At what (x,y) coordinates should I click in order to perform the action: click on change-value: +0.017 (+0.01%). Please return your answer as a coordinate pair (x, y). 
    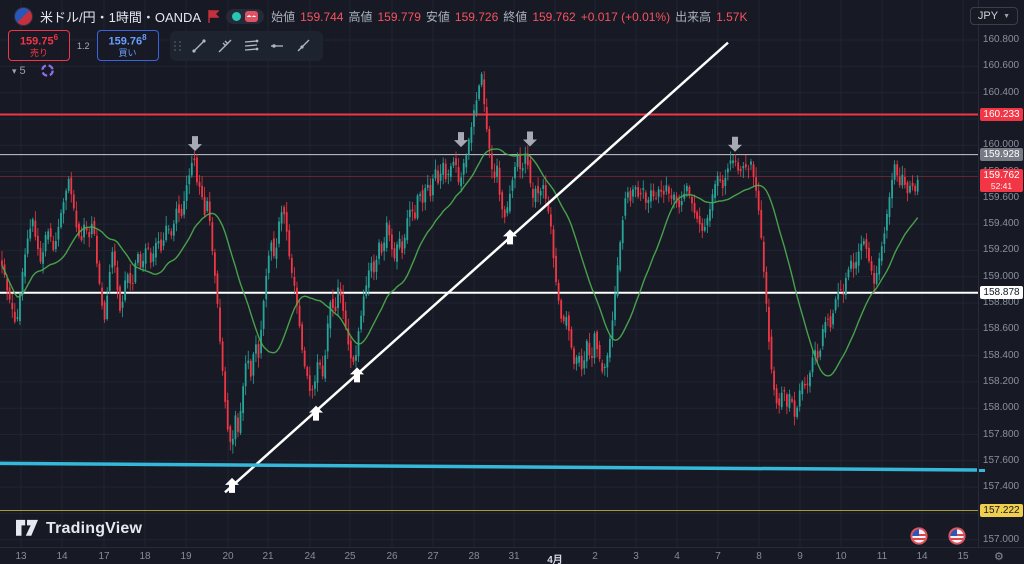
    Looking at the image, I should click on (625, 16).